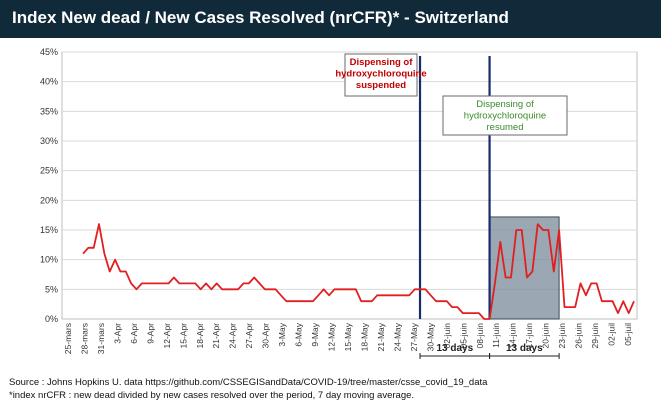 This screenshot has width=661, height=406. Describe the element at coordinates (216, 336) in the screenshot. I see `x-tick-label: 21-Apr` at that location.